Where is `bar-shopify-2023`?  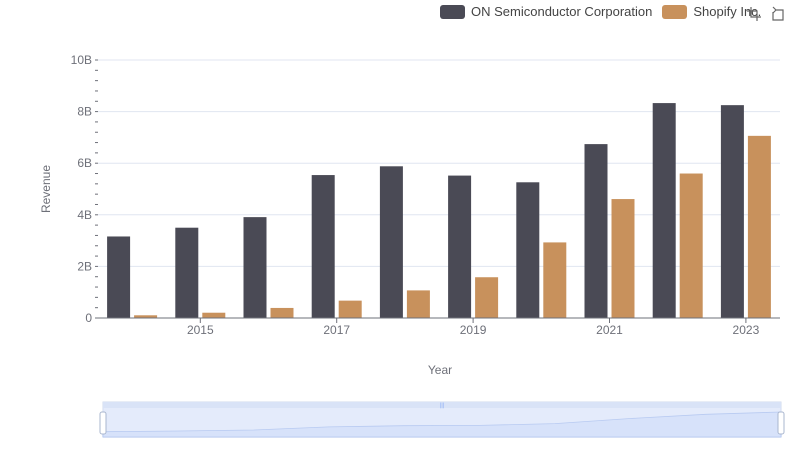
bar-shopify-2023 is located at coordinates (759, 226).